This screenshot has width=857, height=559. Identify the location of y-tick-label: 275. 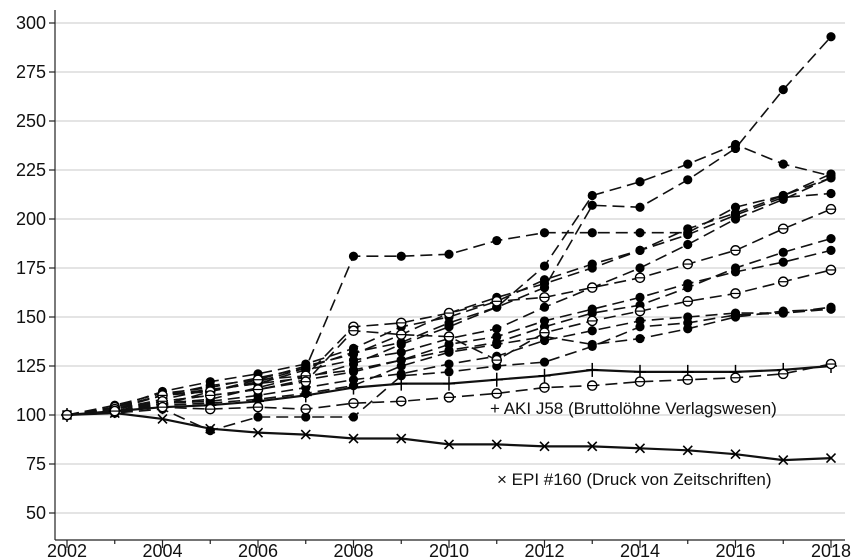
(31, 72).